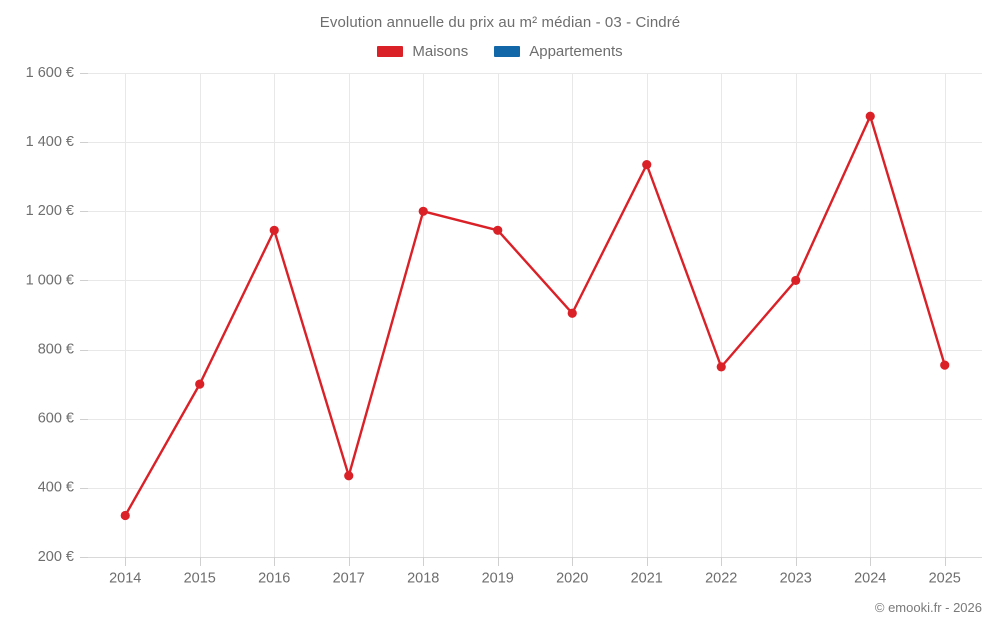  I want to click on legend-label-maisons: Maisons, so click(440, 51).